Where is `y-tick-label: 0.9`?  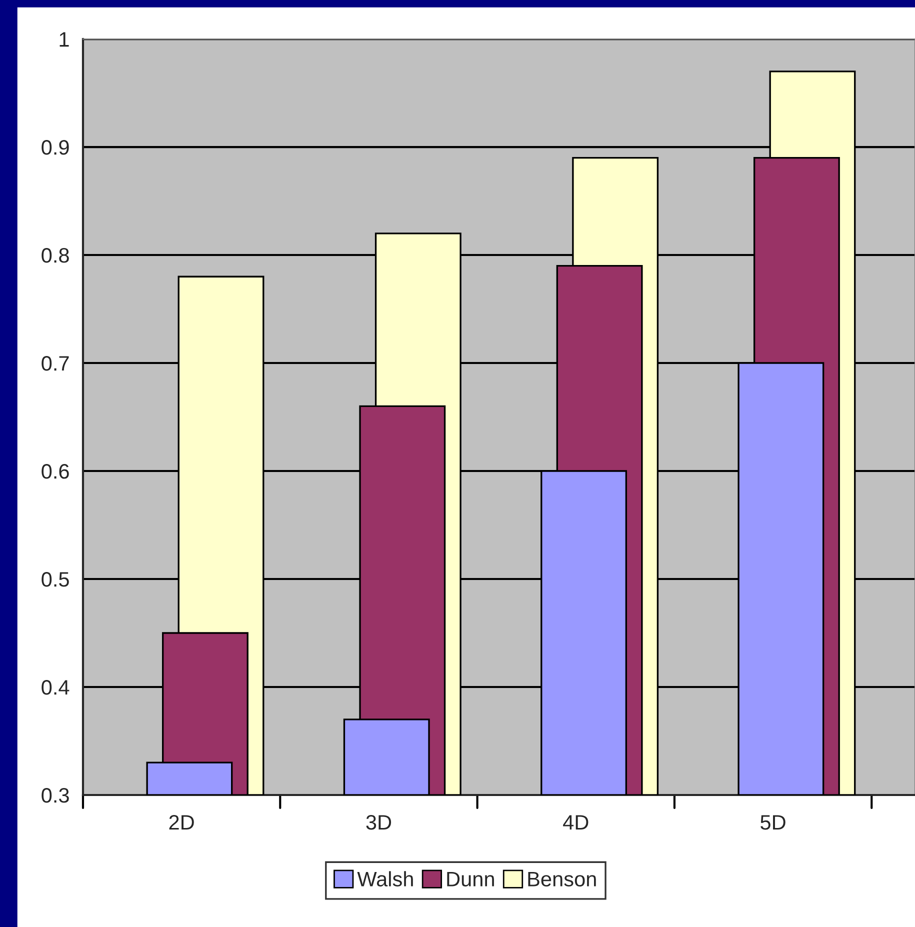 y-tick-label: 0.9 is located at coordinates (55, 147).